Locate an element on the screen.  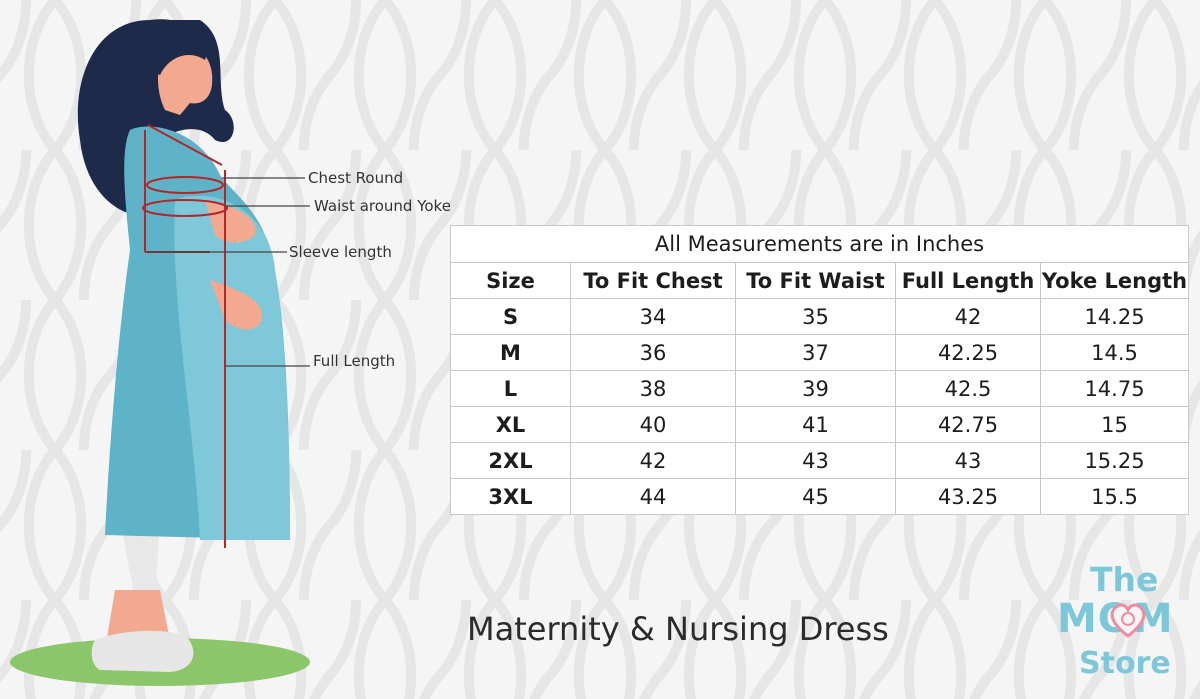
table-caption: All Measurements are in Inches is located at coordinates (819, 244).